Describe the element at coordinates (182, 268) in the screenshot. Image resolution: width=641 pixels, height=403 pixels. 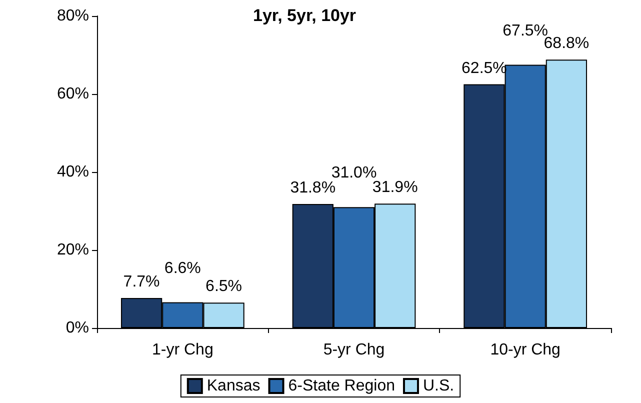
I see `data-label: 6.6%` at that location.